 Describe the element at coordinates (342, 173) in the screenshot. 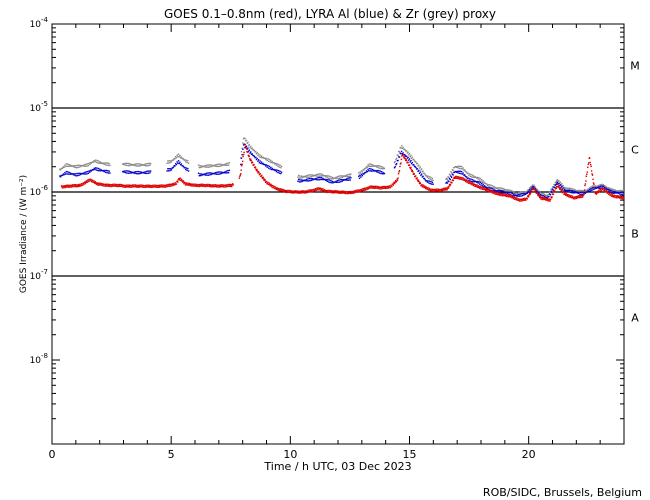

I see `goes-series` at that location.